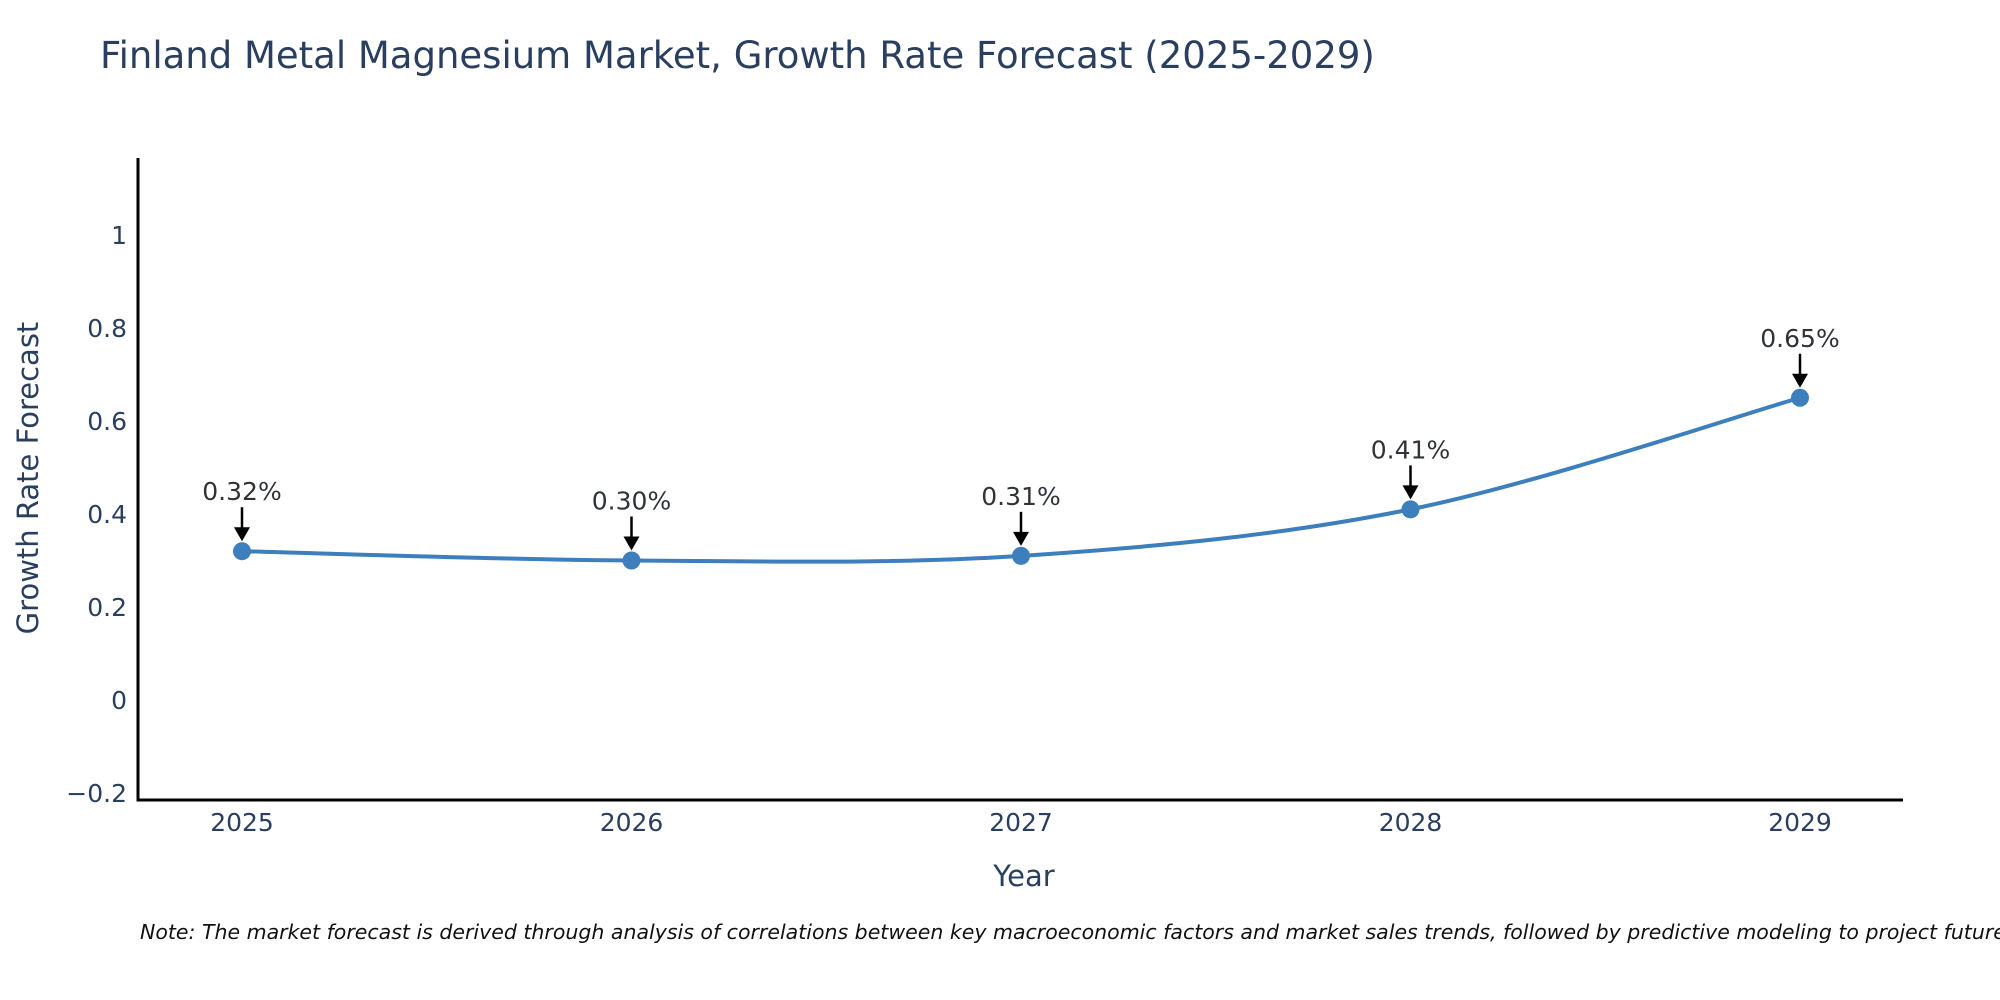 The image size is (2000, 1000). I want to click on y-tick-label: 1, so click(119, 235).